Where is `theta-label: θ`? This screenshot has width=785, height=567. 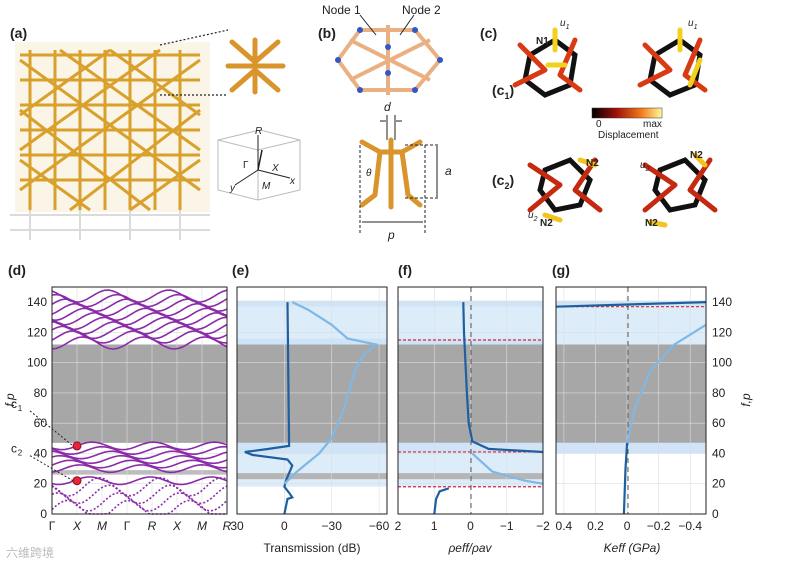
theta-label: θ is located at coordinates (369, 173).